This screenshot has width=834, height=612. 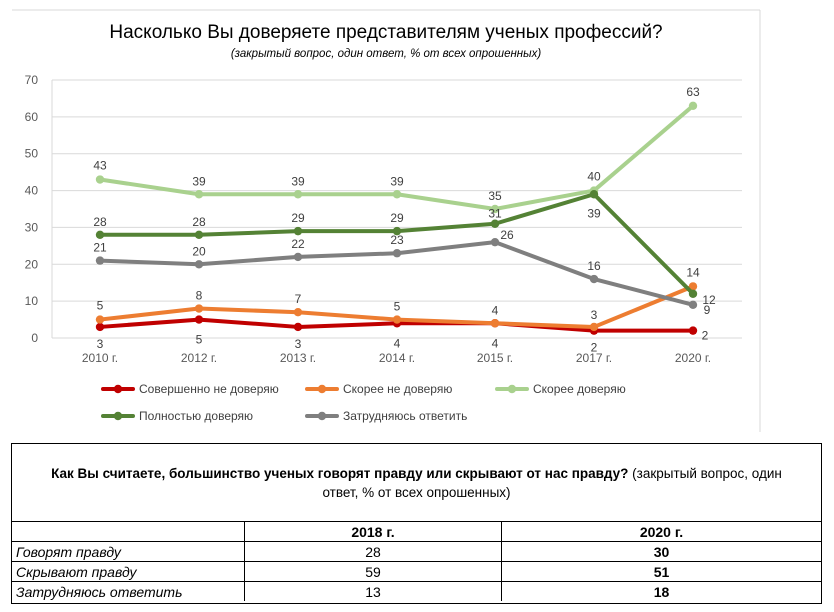 What do you see at coordinates (32, 191) in the screenshot?
I see `y-tick-label: 40` at bounding box center [32, 191].